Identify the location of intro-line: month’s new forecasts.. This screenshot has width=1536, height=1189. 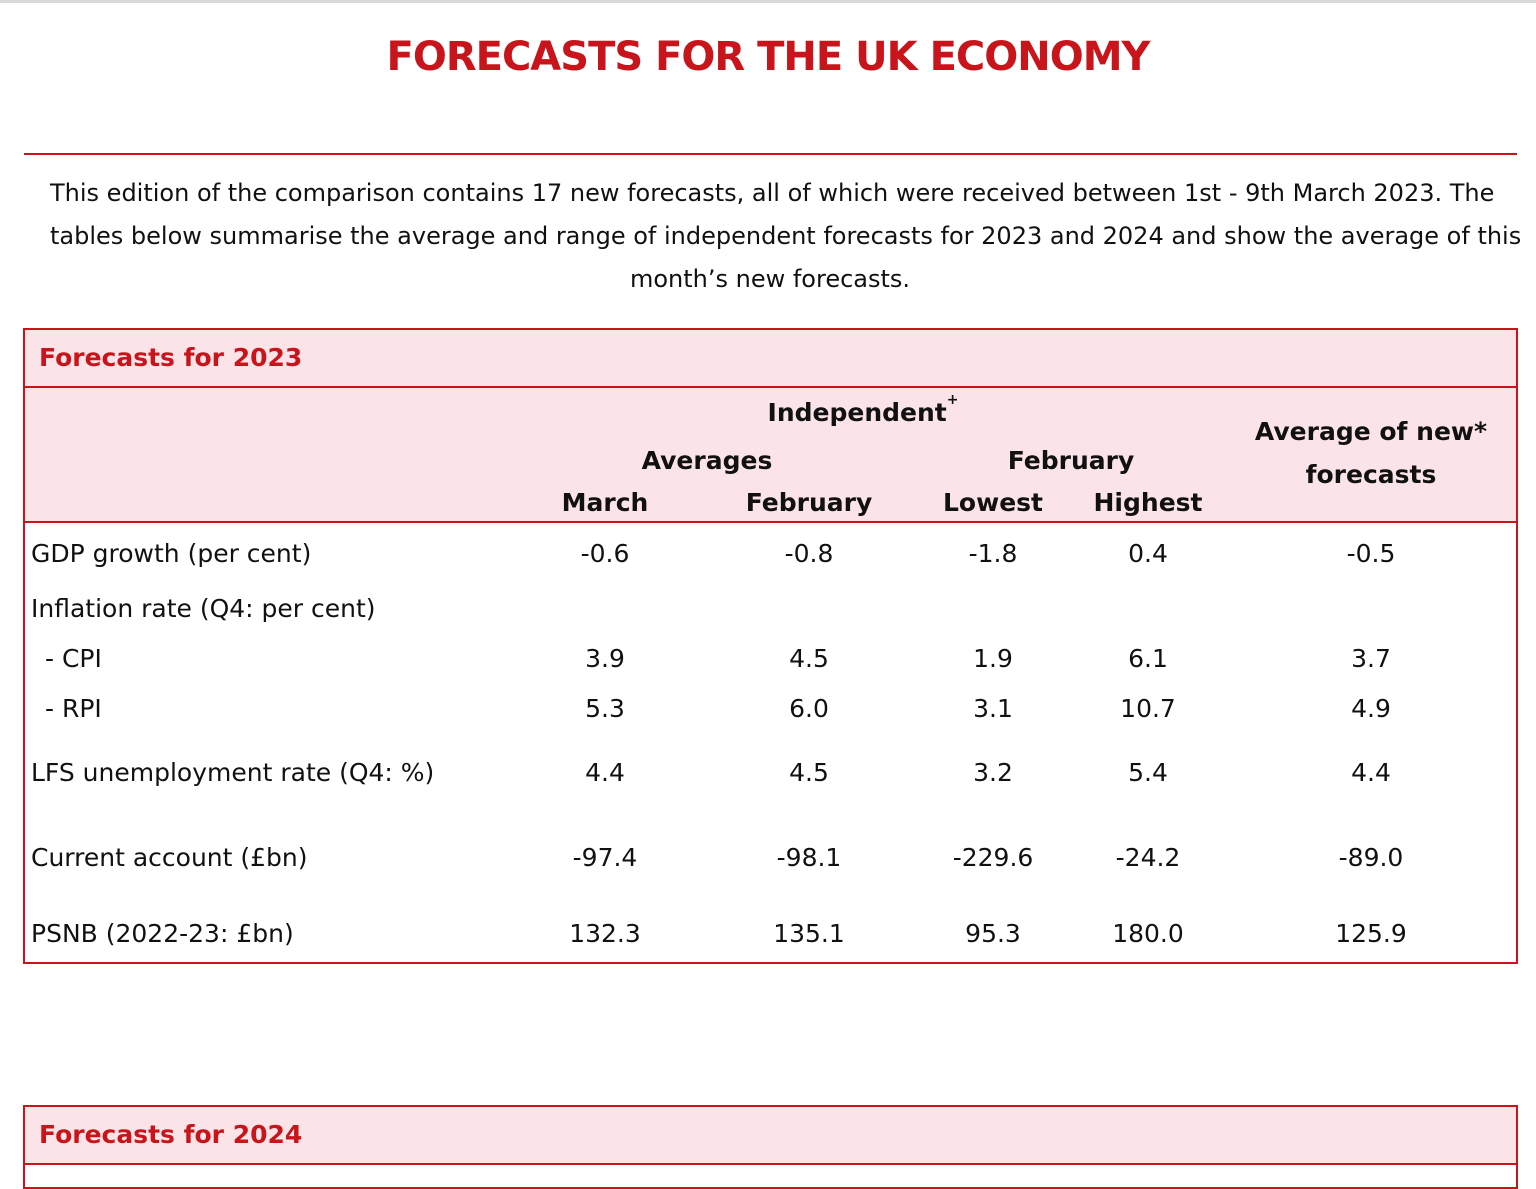
(770, 279).